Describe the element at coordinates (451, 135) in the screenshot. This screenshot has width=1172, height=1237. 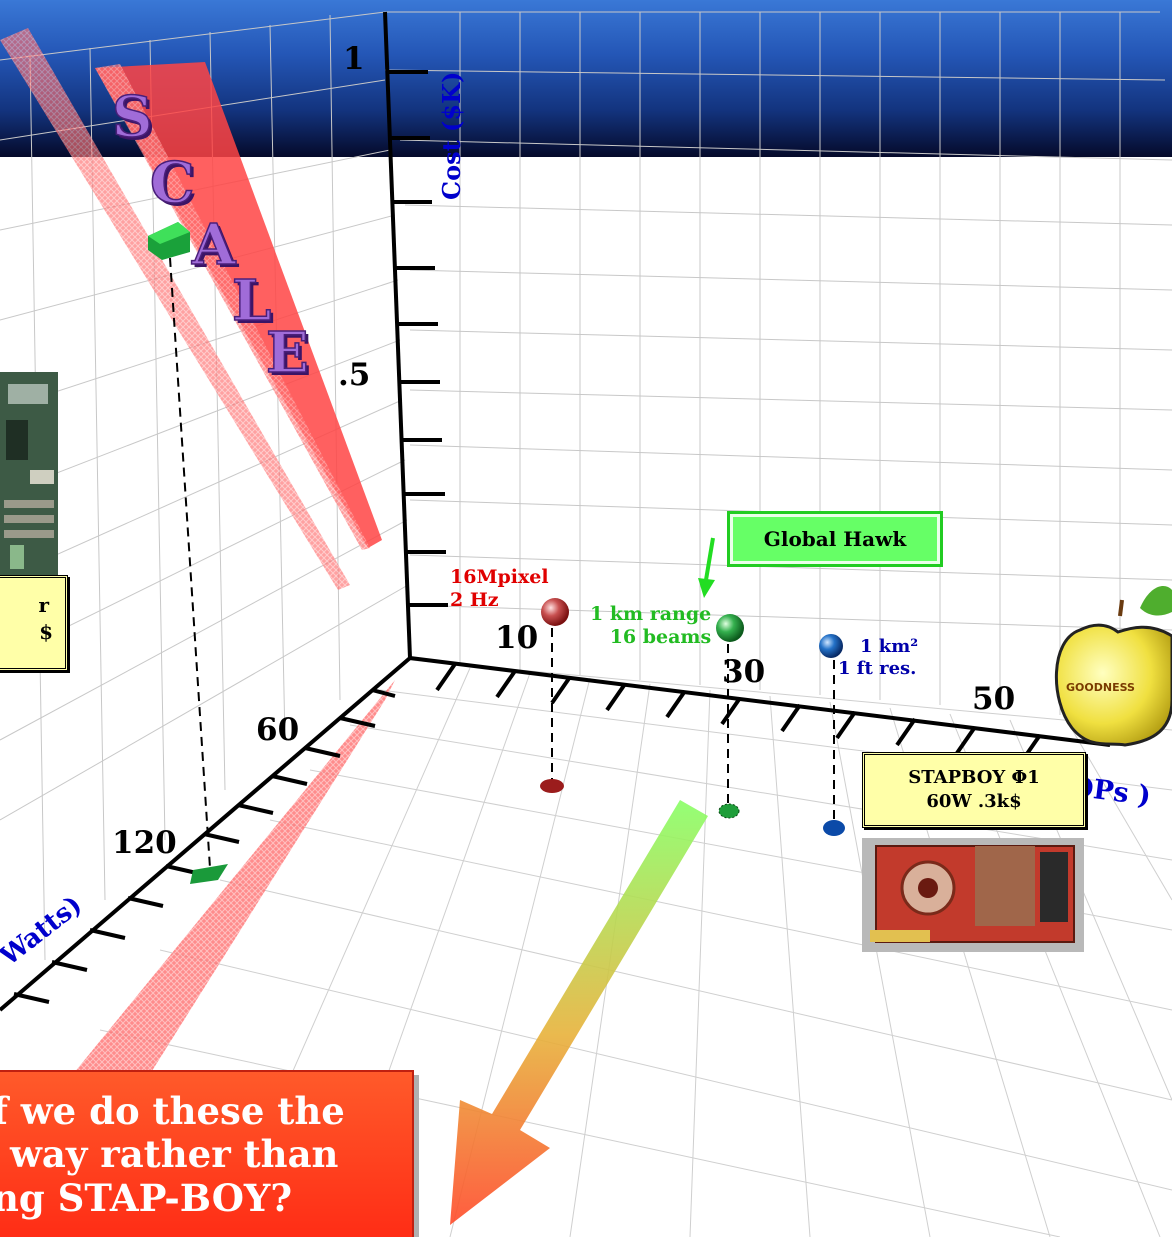
I see `cost-axis-label: Cost ($K)` at that location.